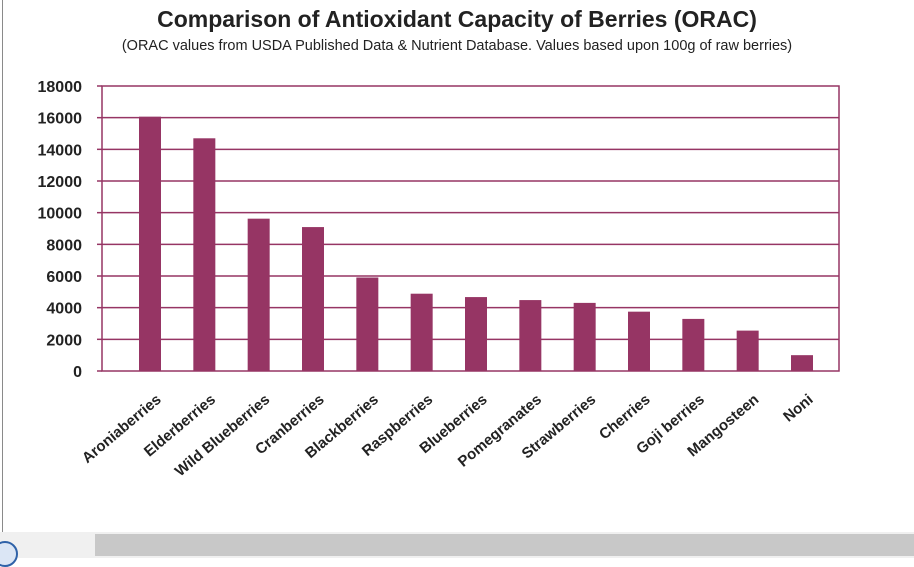 Image resolution: width=914 pixels, height=567 pixels. Describe the element at coordinates (64, 340) in the screenshot. I see `y-tick-label: 2000` at that location.